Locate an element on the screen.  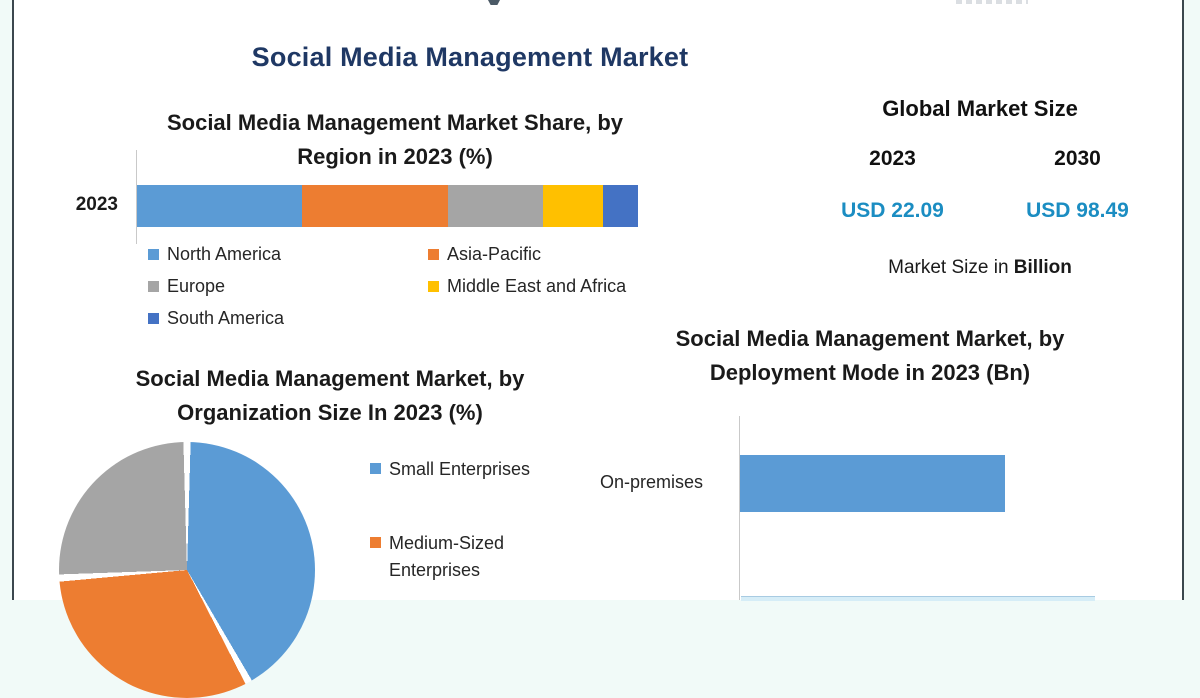
page-title: Social Media Management Market is located at coordinates (470, 57).